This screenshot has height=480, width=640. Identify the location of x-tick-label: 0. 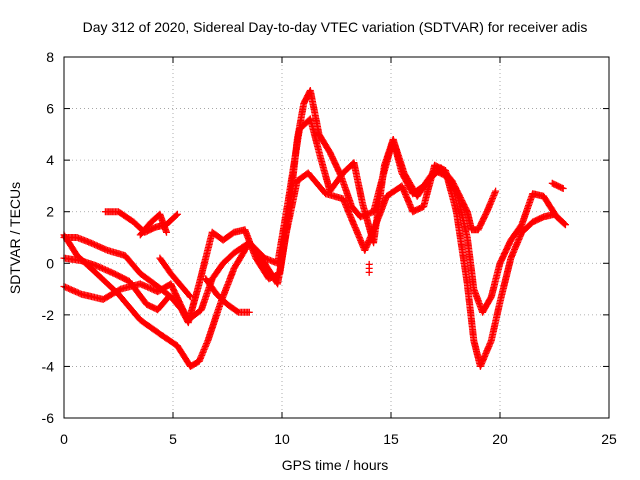
(64, 439).